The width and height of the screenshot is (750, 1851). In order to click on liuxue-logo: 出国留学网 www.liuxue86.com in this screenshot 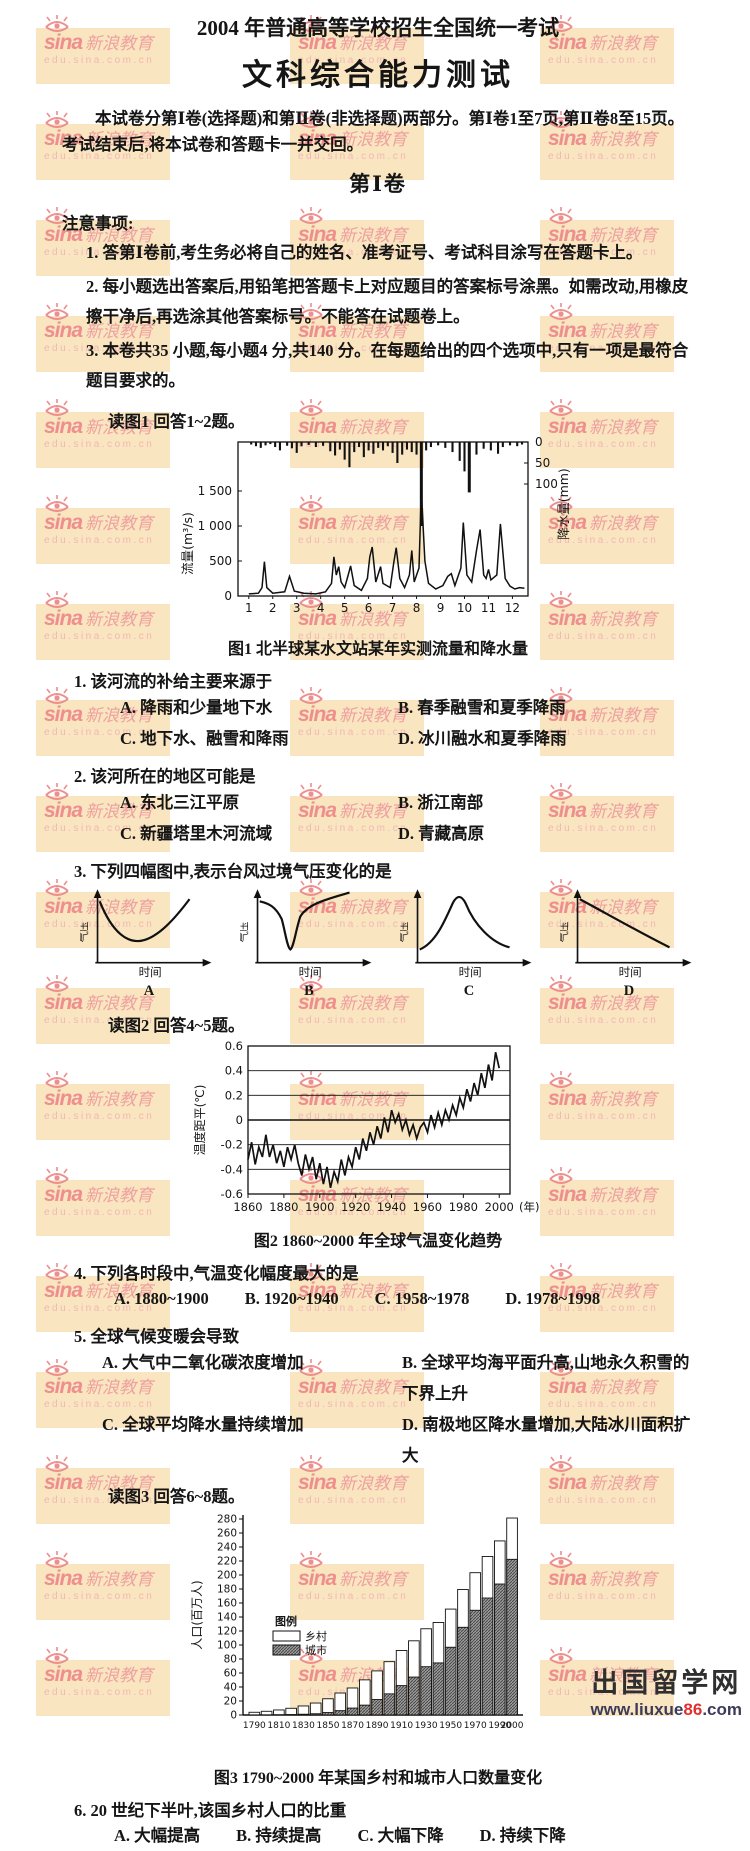, I will do `click(667, 1690)`.